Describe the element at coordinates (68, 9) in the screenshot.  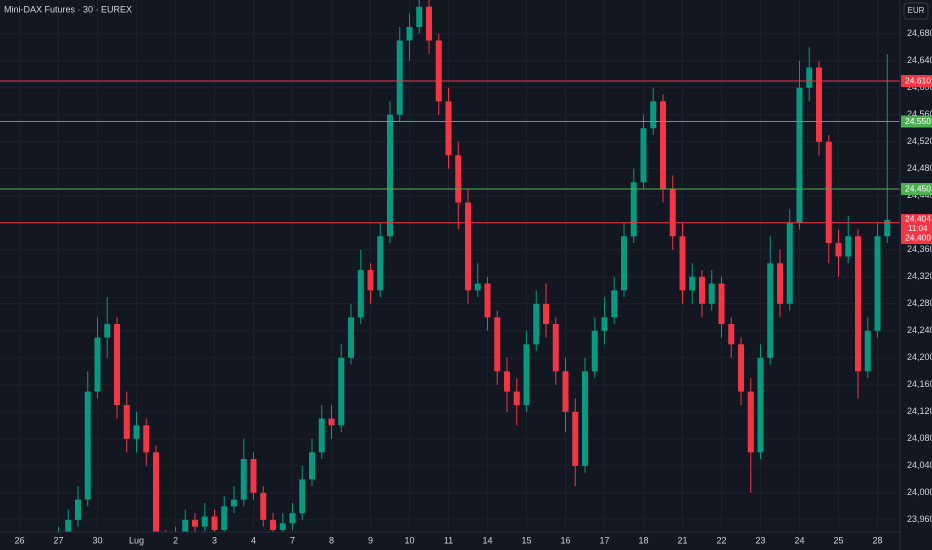
I see `chart-title: Mini-DAX Futures · 30 · EUREX` at that location.